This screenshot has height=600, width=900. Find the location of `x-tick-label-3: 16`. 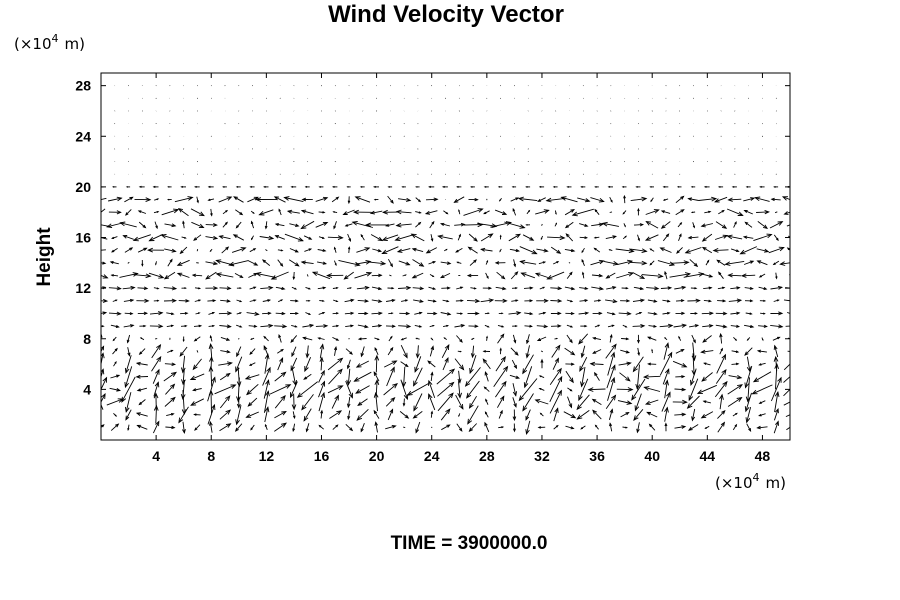

x-tick-label-3: 16 is located at coordinates (322, 456).